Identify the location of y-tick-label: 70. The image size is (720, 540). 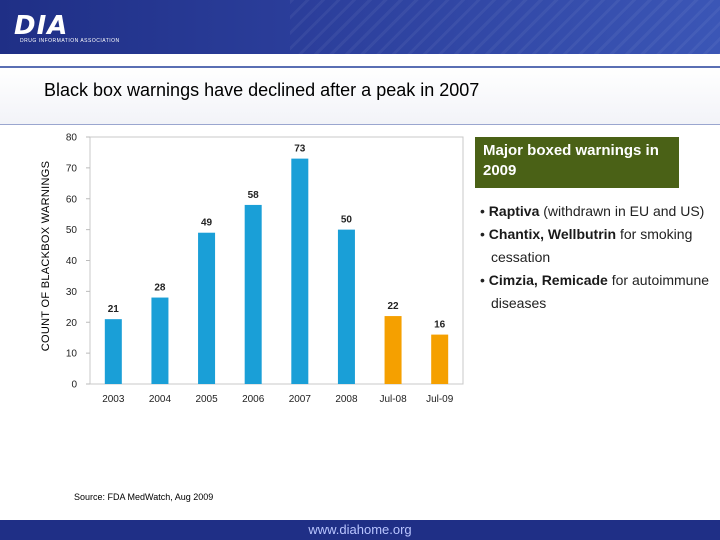
(72, 168).